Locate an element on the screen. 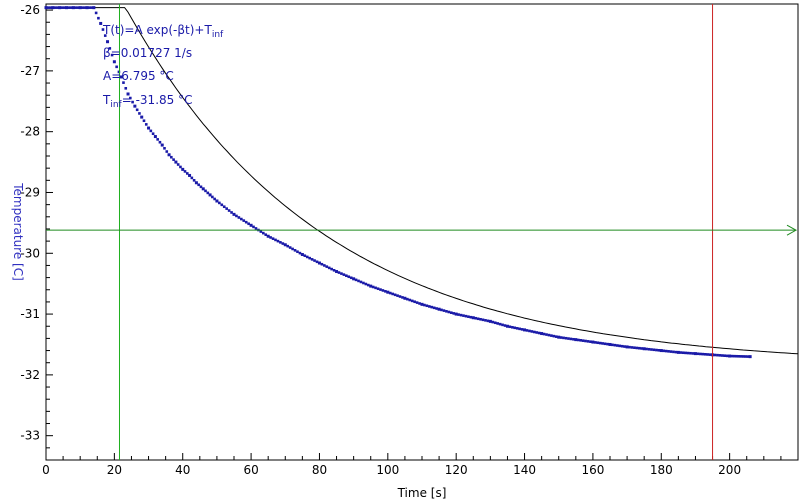  tinf-prefix: T is located at coordinates (106, 100).